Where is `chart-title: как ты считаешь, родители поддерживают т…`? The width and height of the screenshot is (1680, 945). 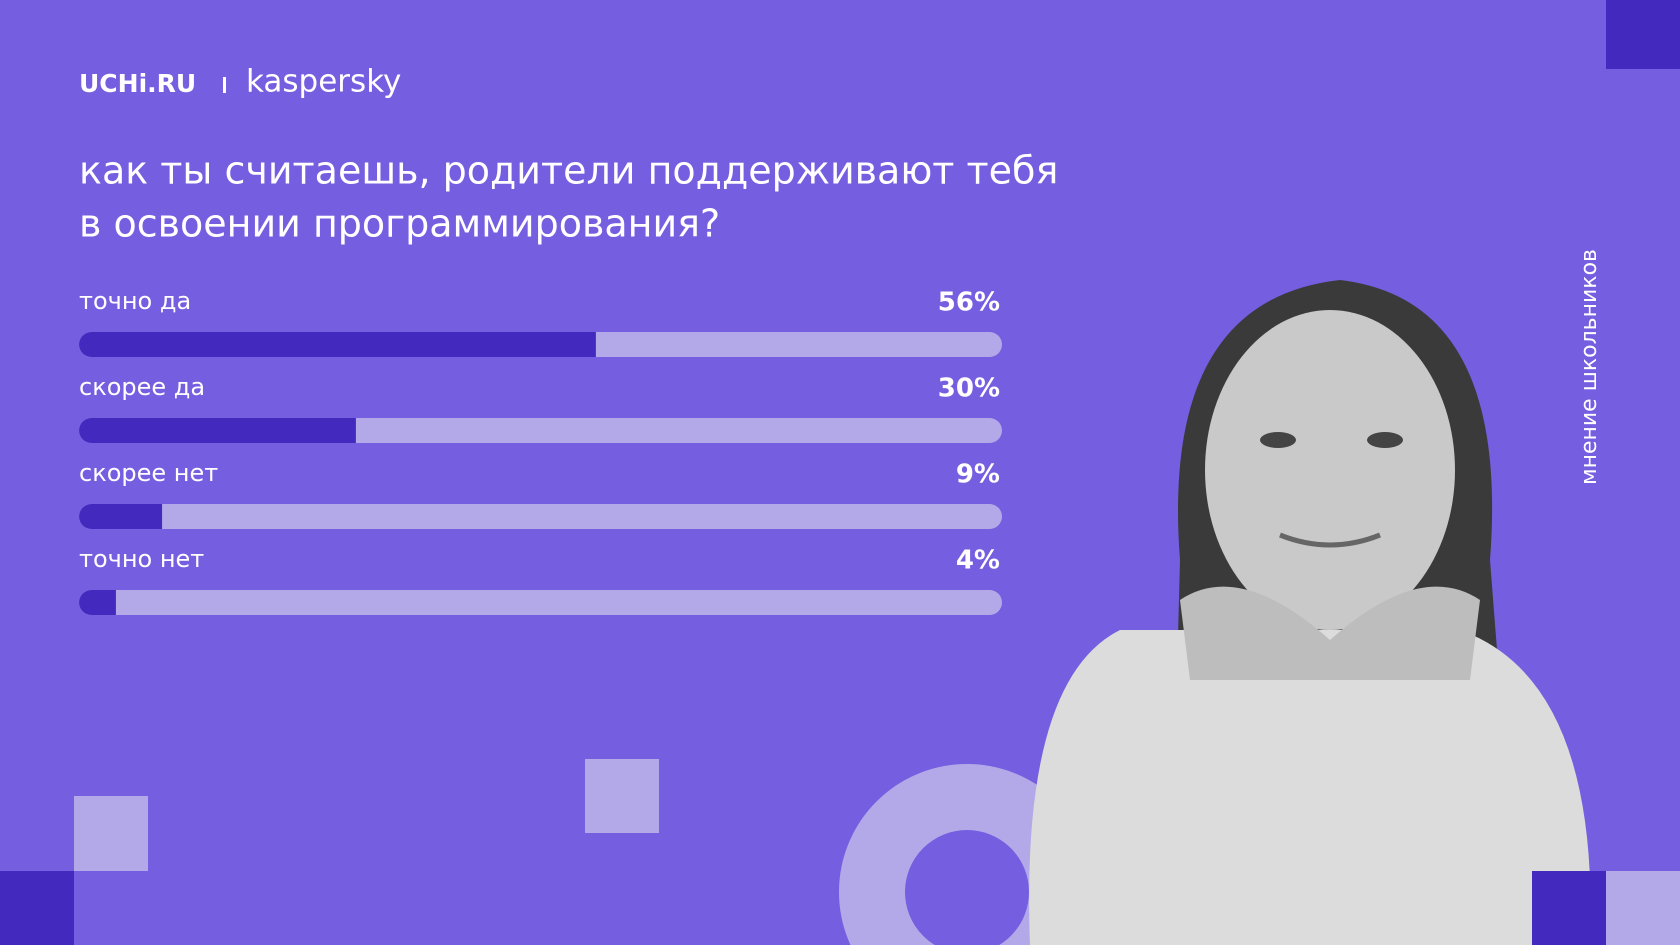 chart-title: как ты считаешь, родители поддерживают т… is located at coordinates (568, 171).